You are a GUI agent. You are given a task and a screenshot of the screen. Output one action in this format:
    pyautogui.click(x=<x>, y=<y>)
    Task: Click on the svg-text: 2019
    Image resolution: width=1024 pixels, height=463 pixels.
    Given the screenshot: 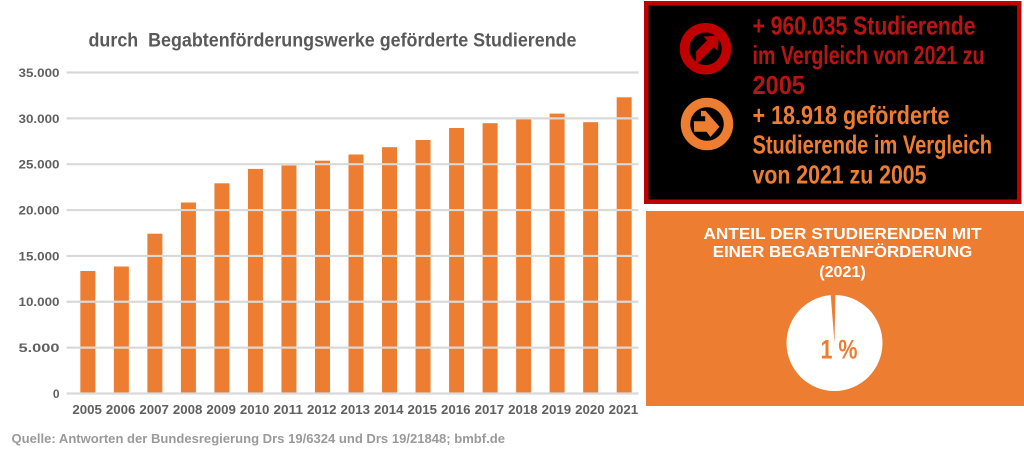 What is the action you would take?
    pyautogui.click(x=557, y=409)
    